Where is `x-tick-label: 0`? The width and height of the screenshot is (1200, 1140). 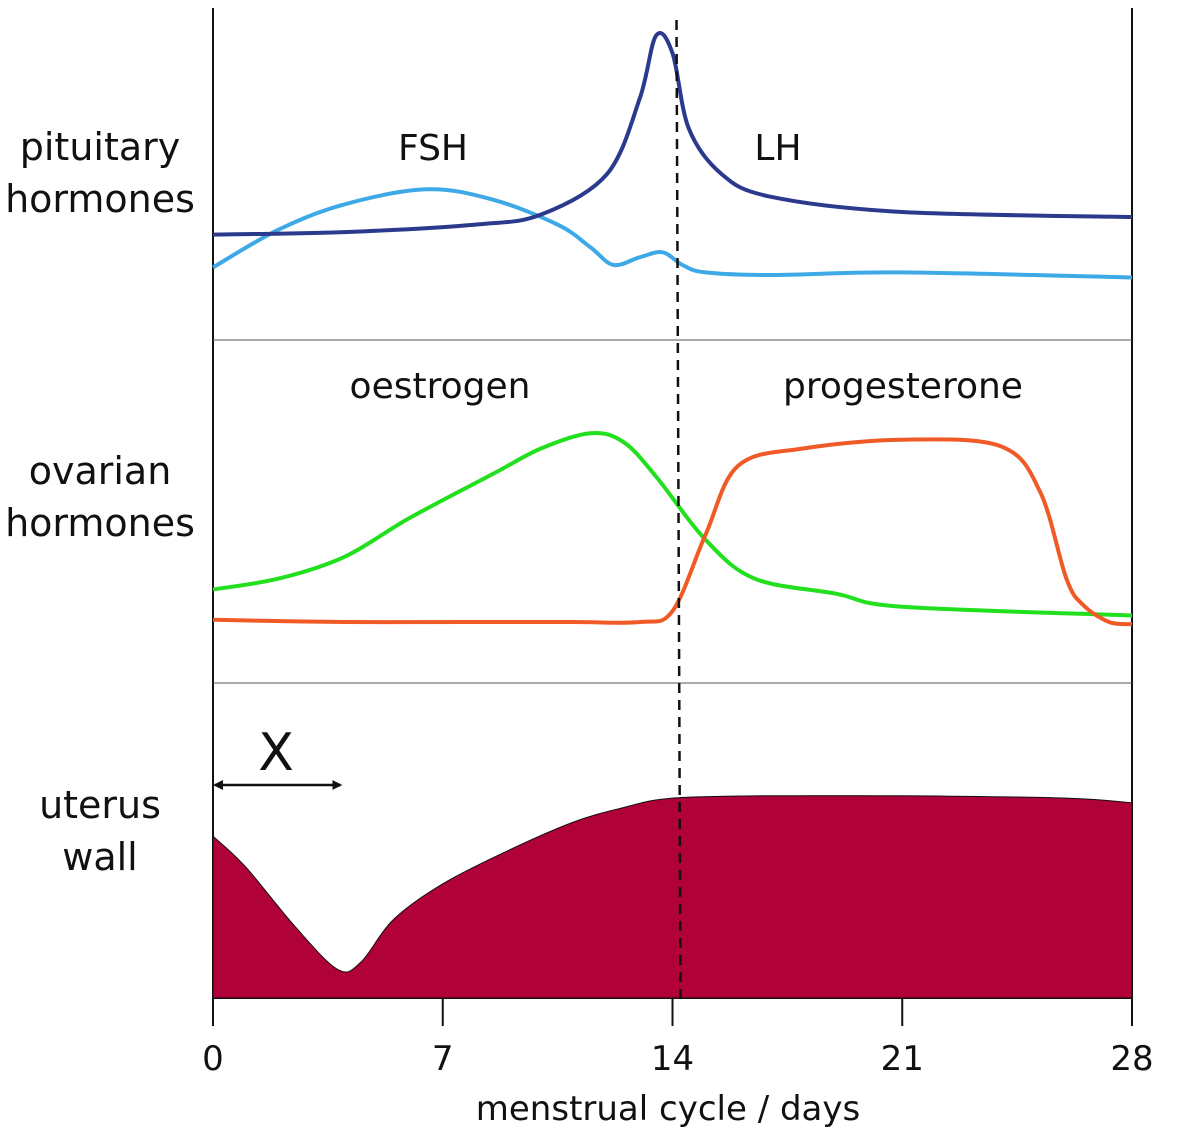 x-tick-label: 0 is located at coordinates (213, 1059).